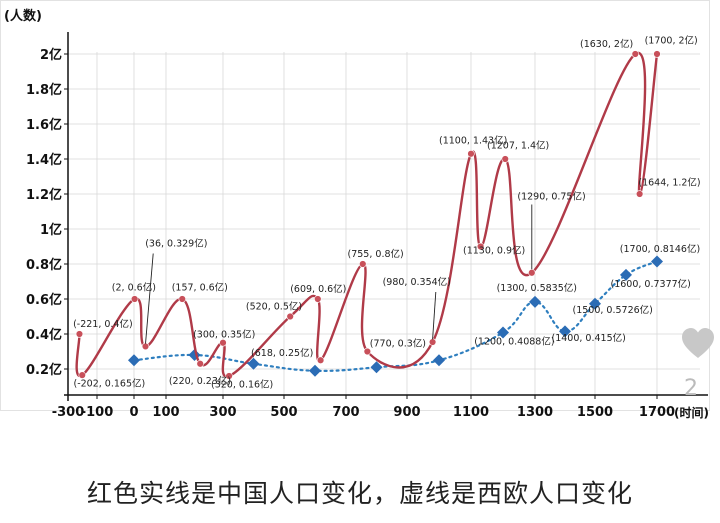  What do you see at coordinates (691, 388) in the screenshot?
I see `watermark: 2` at bounding box center [691, 388].